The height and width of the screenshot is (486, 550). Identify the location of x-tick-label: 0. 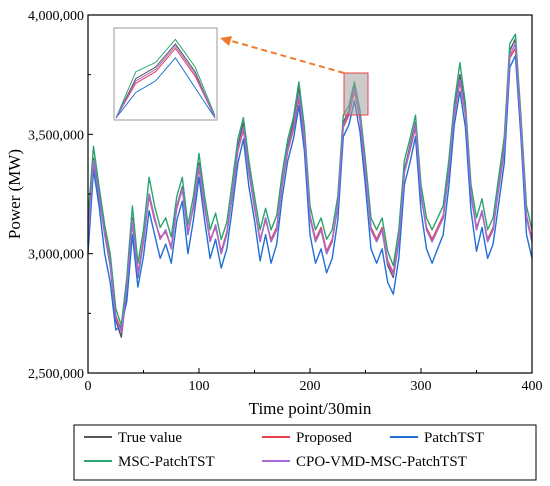
(88, 386).